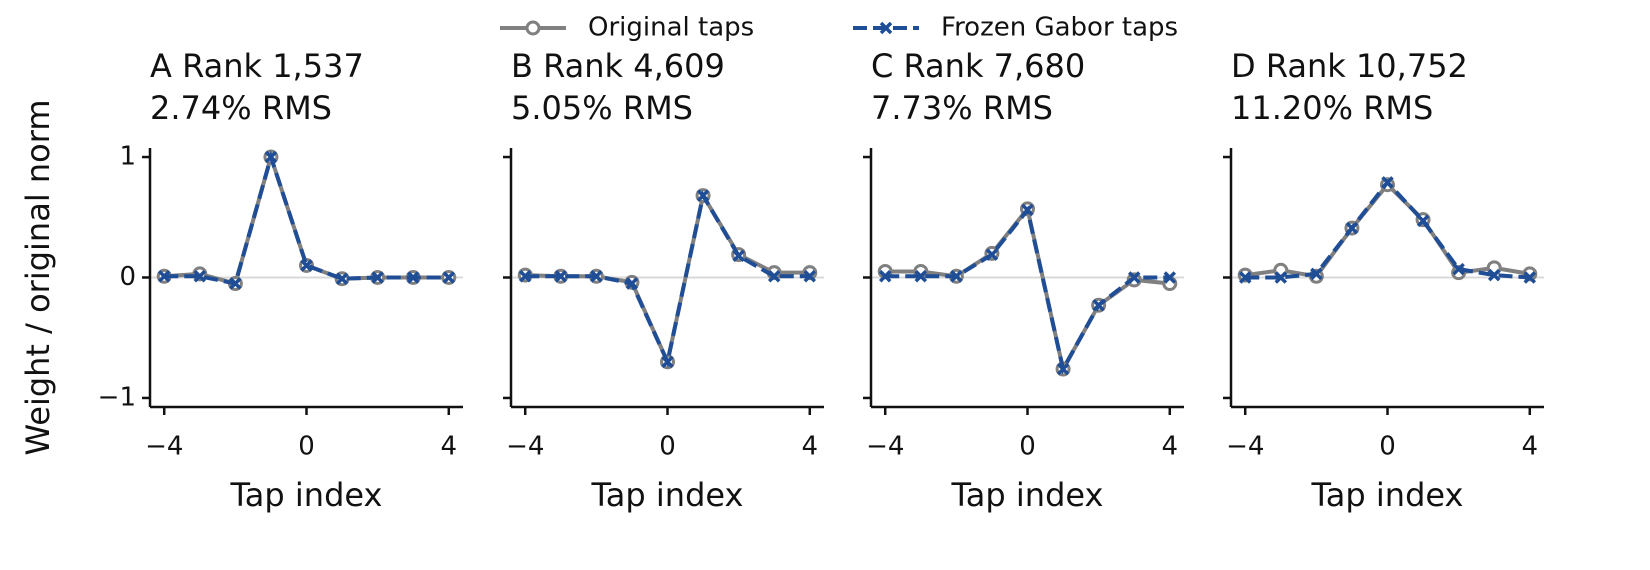 This screenshot has height=570, width=1650. I want to click on legend-label: Frozen Gabor taps, so click(1059, 28).